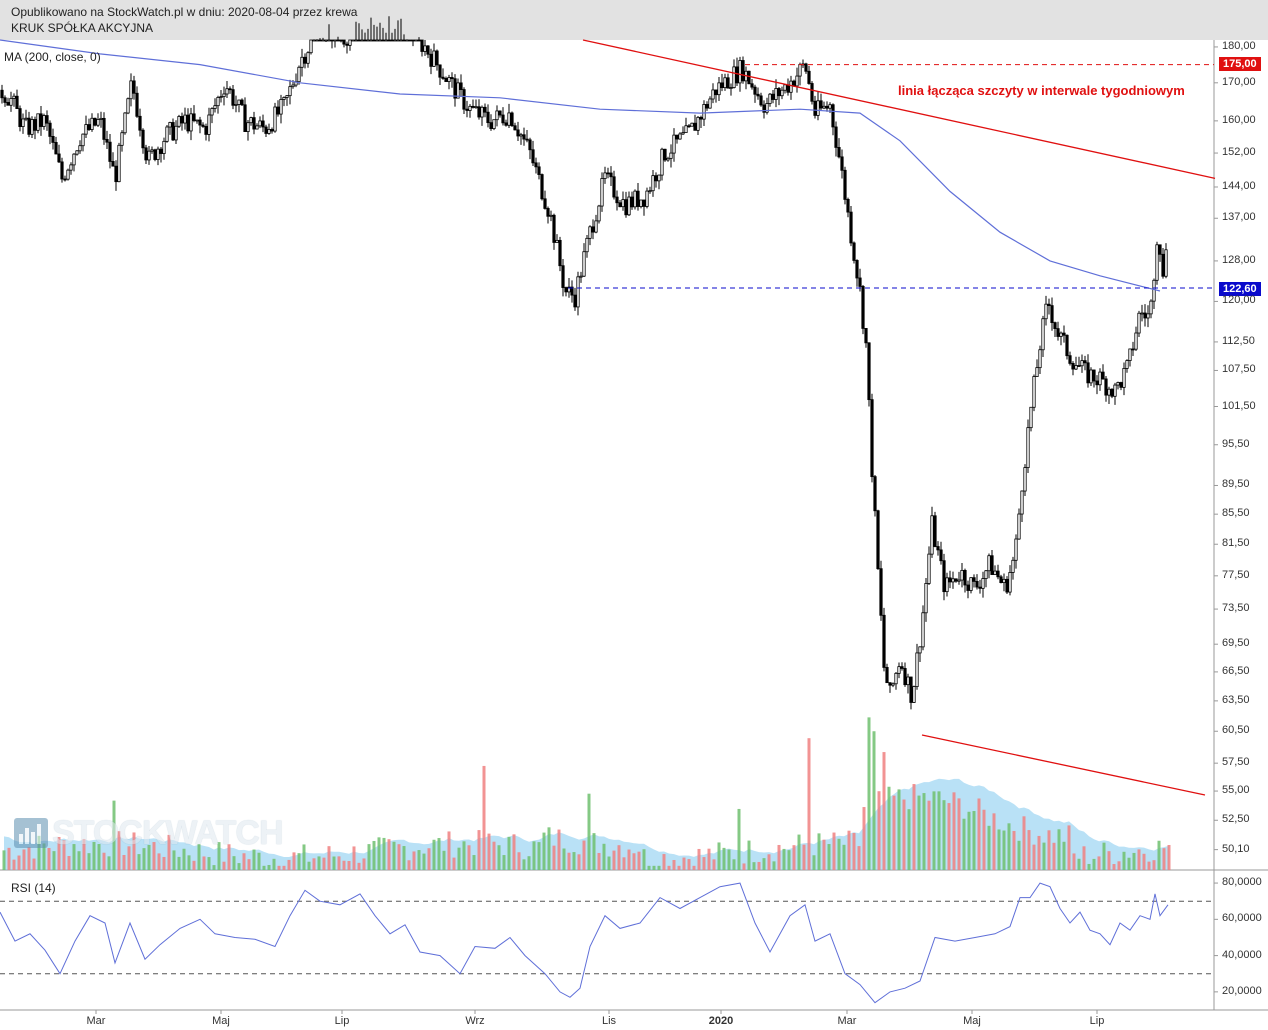 This screenshot has height=1030, width=1268. Describe the element at coordinates (96, 1021) in the screenshot. I see `x-tick-label: Mar` at that location.